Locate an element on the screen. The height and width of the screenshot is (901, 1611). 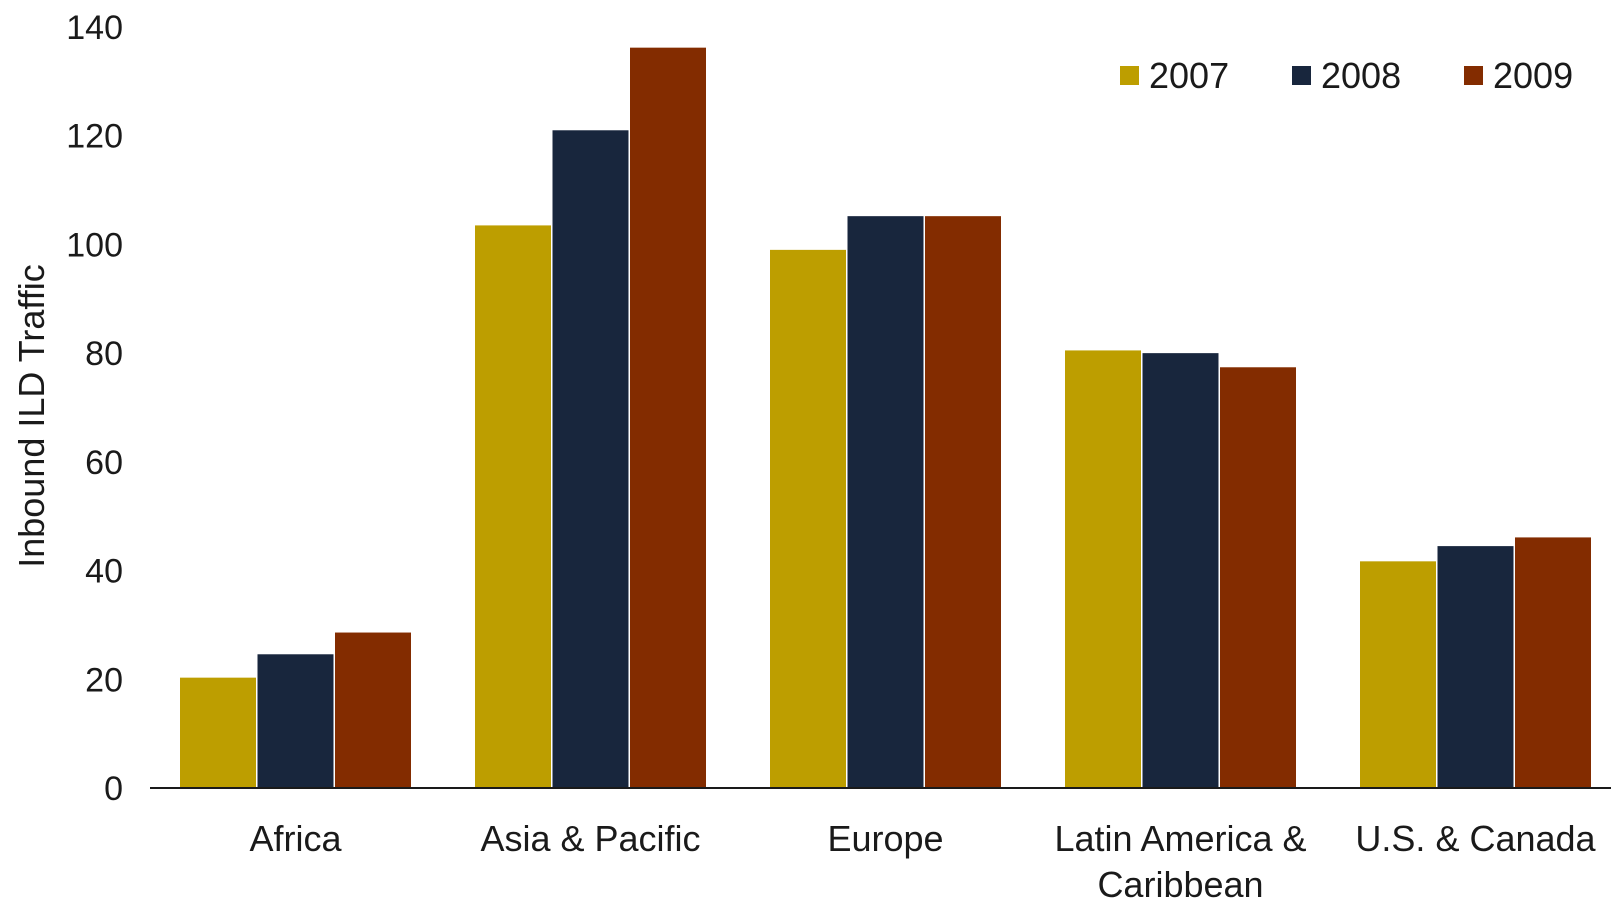
legend-swatch-2007 is located at coordinates (1129, 75).